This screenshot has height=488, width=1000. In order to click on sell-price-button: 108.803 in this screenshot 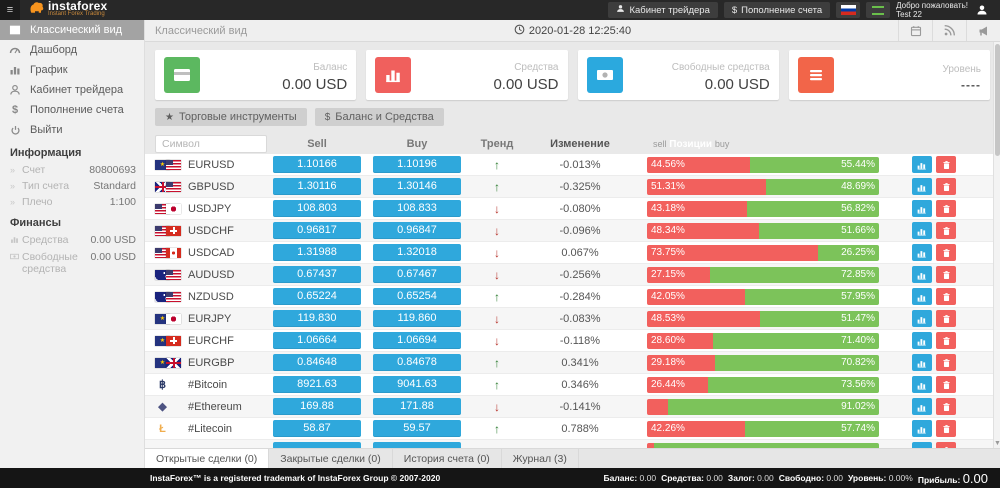, I will do `click(317, 208)`.